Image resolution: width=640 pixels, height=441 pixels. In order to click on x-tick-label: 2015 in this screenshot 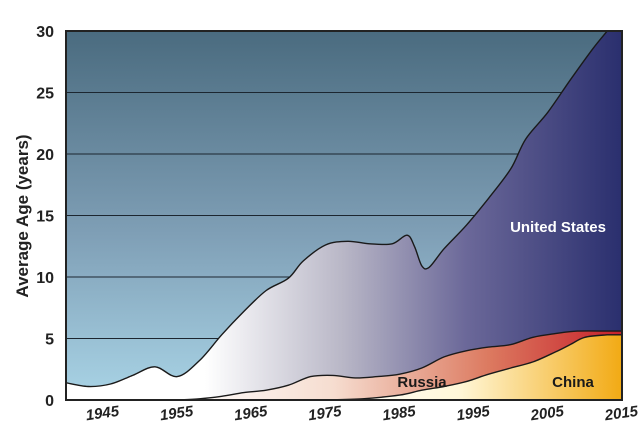, I will do `click(621, 414)`.